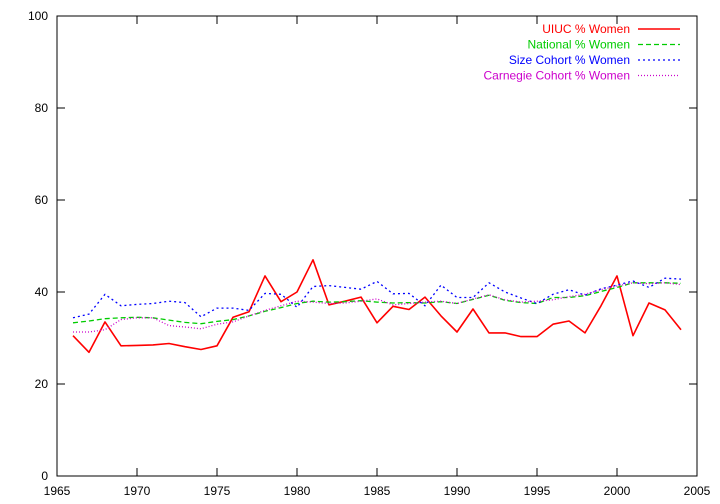  I want to click on x-tick-label: 1995, so click(537, 491).